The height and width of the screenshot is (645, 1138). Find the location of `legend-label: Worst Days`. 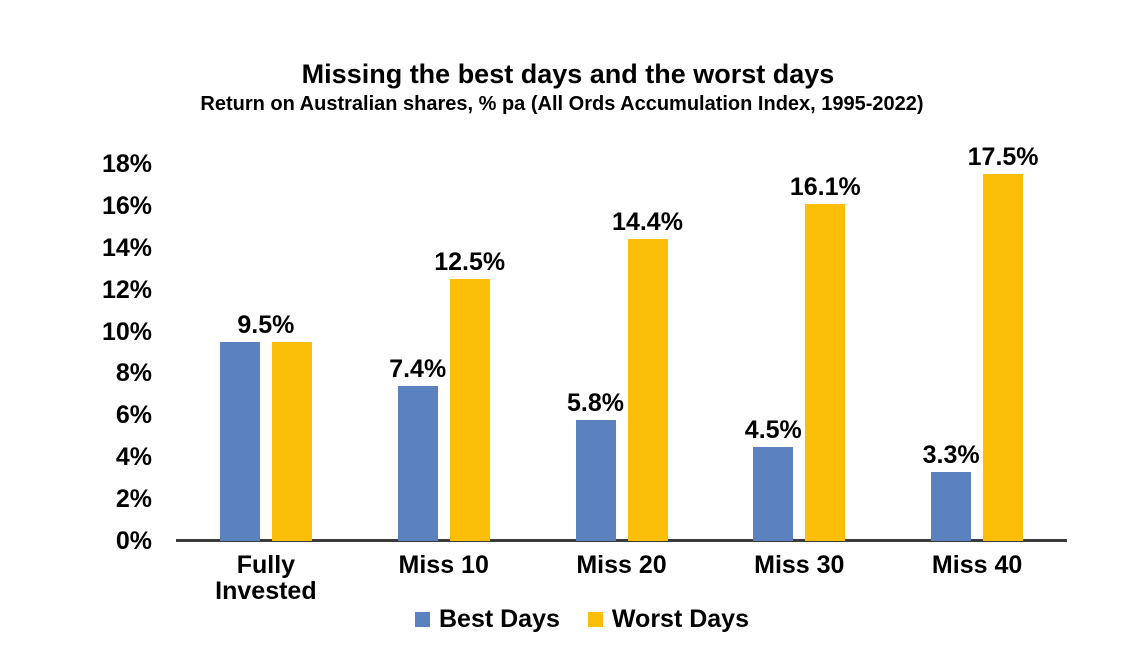

legend-label: Worst Days is located at coordinates (680, 619).